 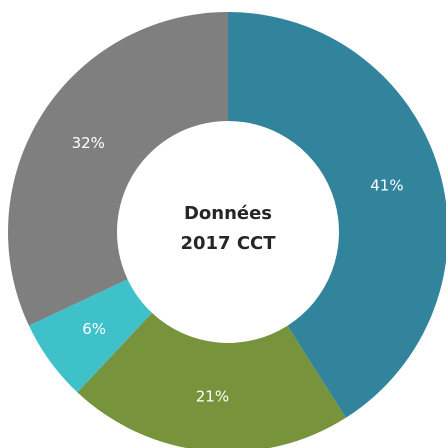 What do you see at coordinates (94, 329) in the screenshot?
I see `value-label: 6%` at bounding box center [94, 329].